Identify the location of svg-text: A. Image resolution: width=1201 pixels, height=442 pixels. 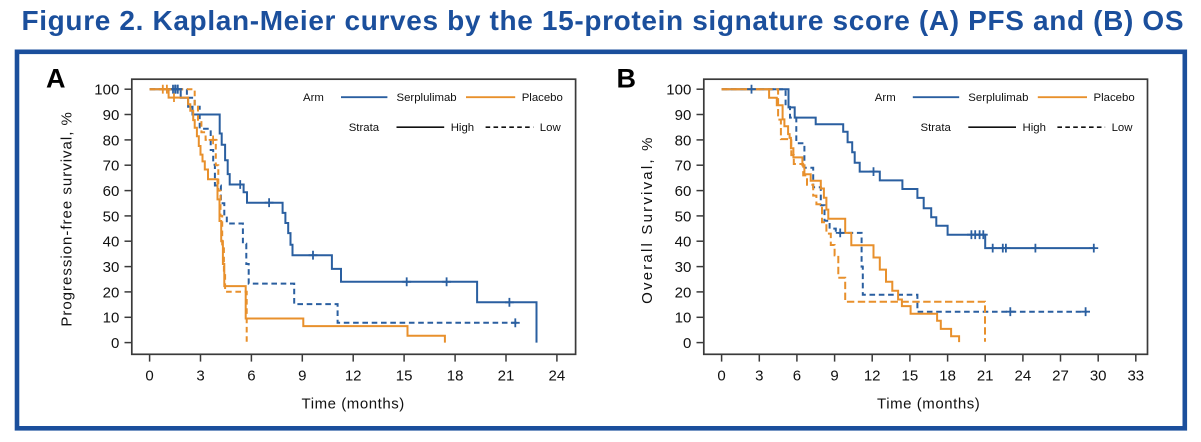
(56, 79).